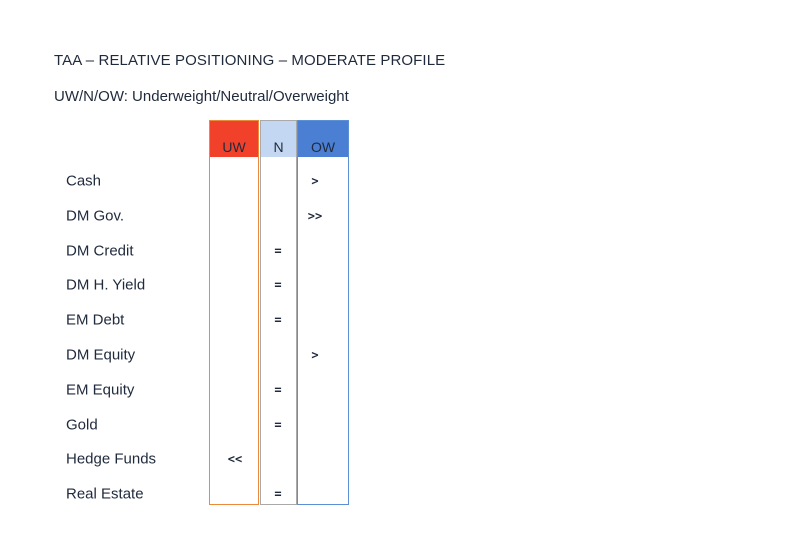 The height and width of the screenshot is (558, 800). I want to click on position-mark: <<, so click(235, 459).